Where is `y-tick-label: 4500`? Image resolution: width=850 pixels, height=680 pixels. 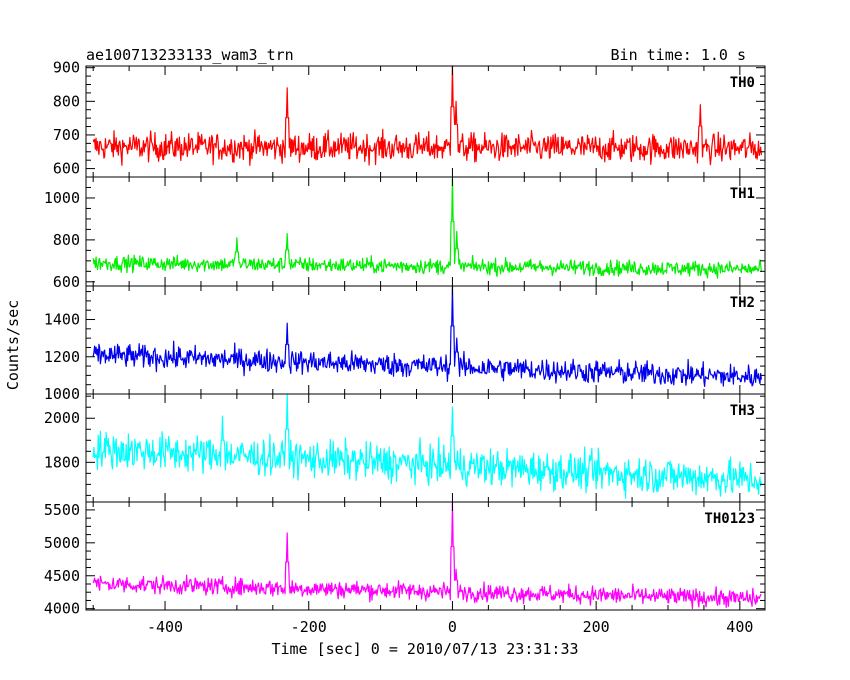
y-tick-label: 4500 is located at coordinates (62, 576).